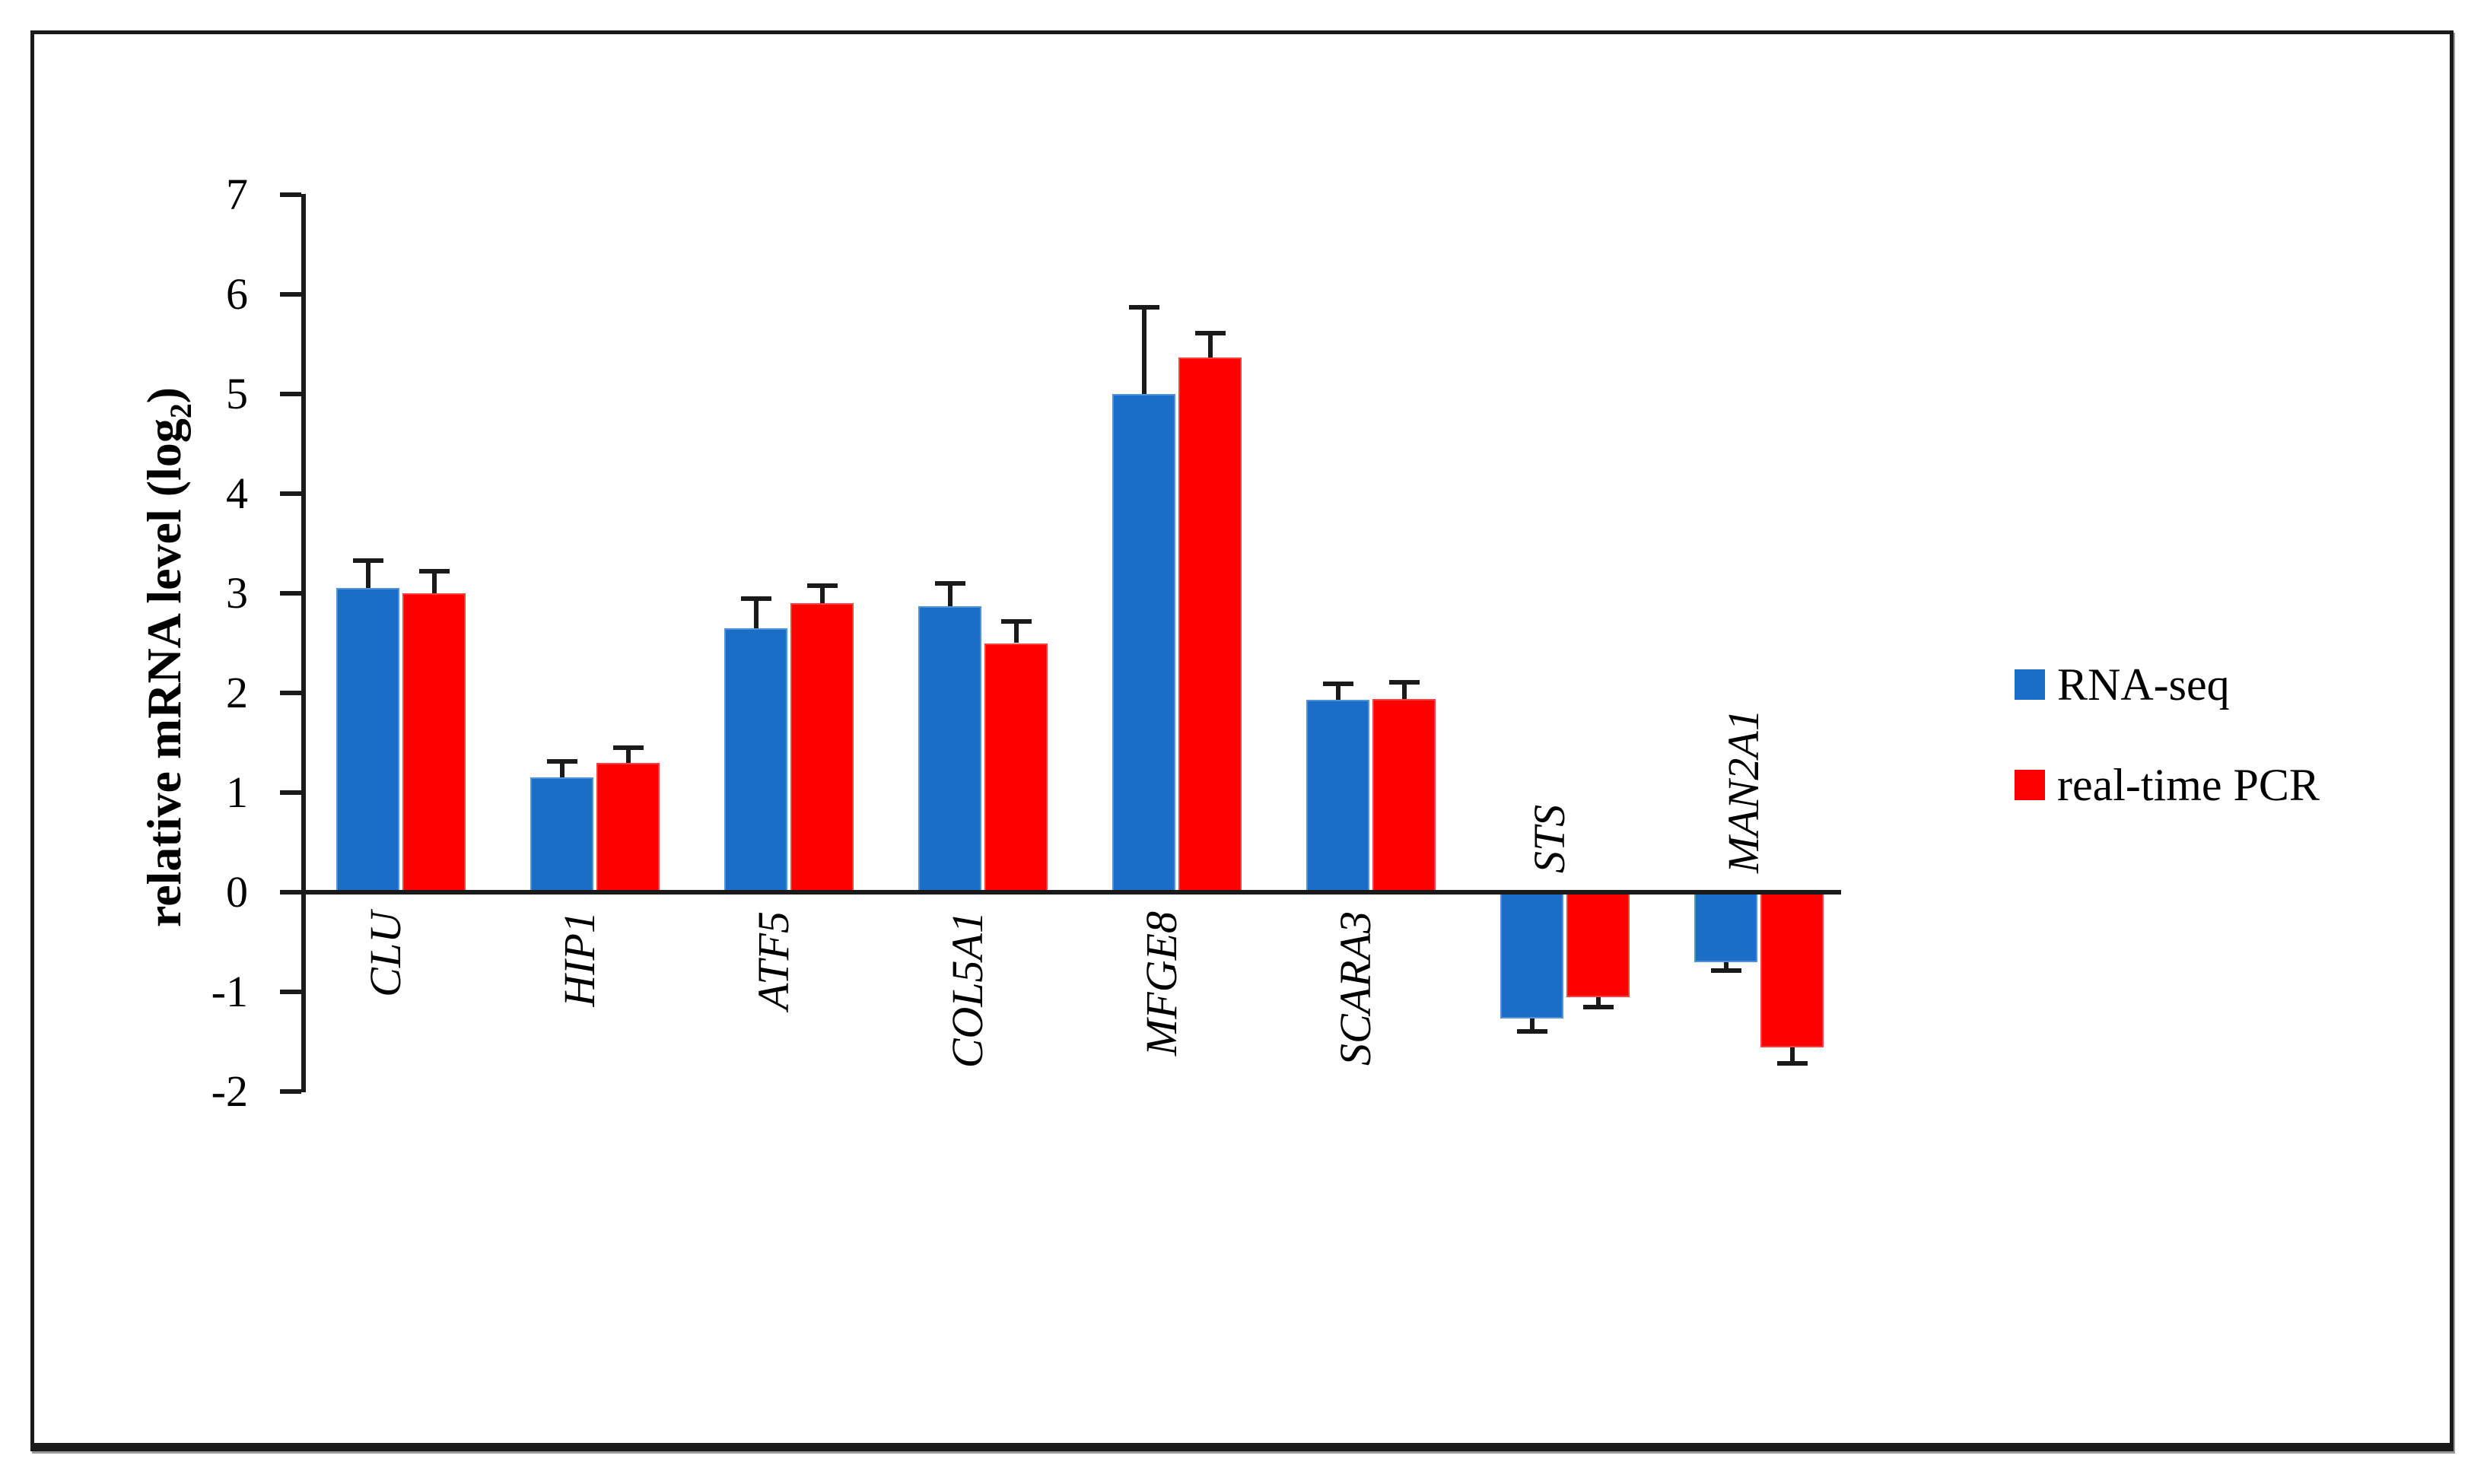  What do you see at coordinates (237, 892) in the screenshot?
I see `y-tick-label-0: 0` at bounding box center [237, 892].